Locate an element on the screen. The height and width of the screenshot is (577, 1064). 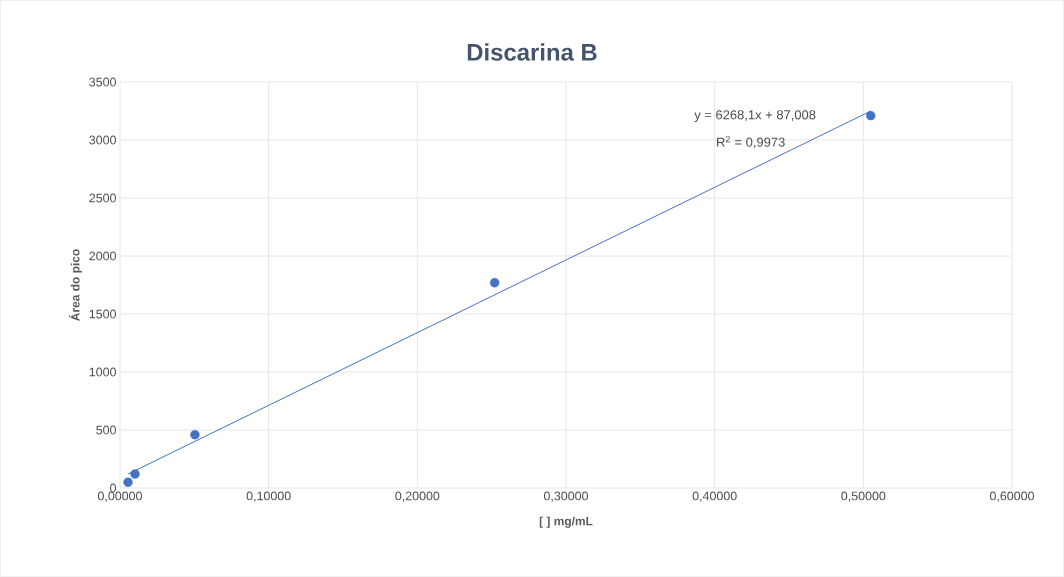
x-tick-label: 0,00000 is located at coordinates (120, 496).